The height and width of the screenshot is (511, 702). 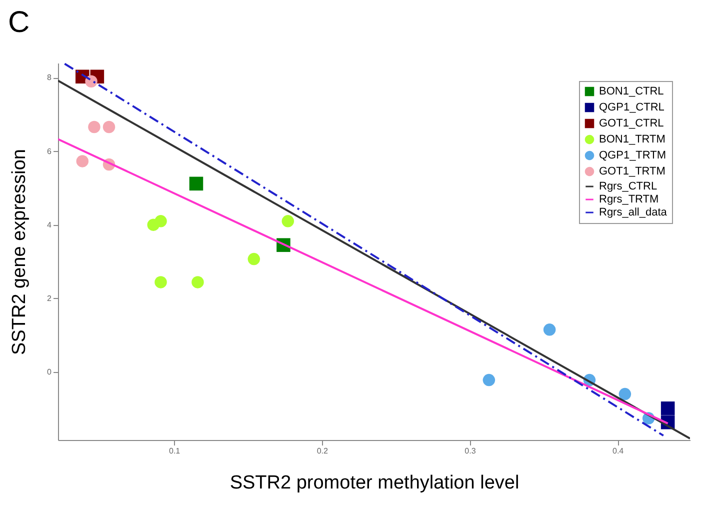 I want to click on legend-label: Rgrs_all_data, so click(x=633, y=212).